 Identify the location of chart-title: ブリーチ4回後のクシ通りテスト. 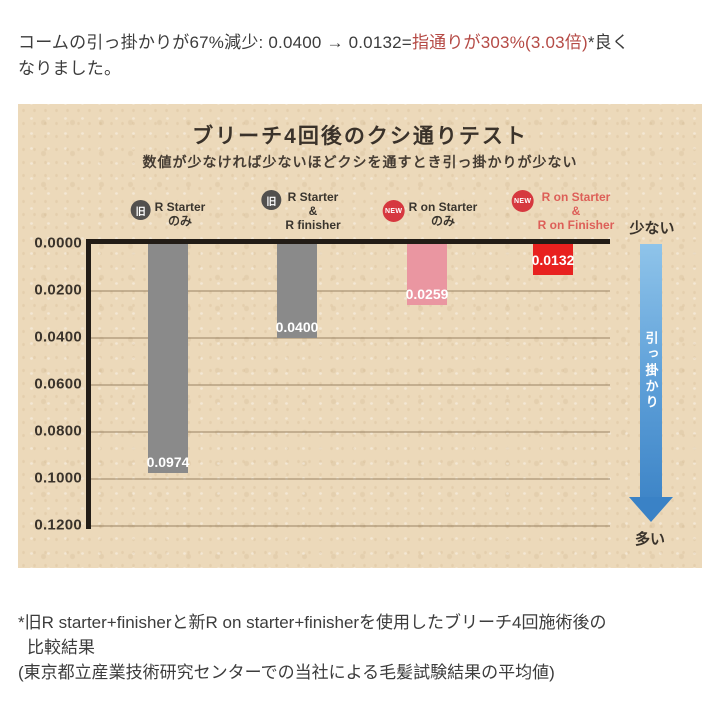
(360, 136).